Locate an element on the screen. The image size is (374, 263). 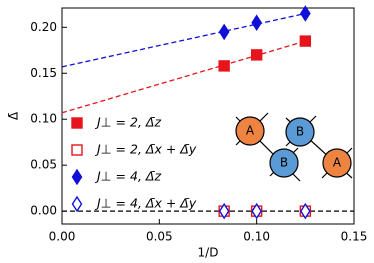
y-tick-label: 0.20 is located at coordinates (43, 27).